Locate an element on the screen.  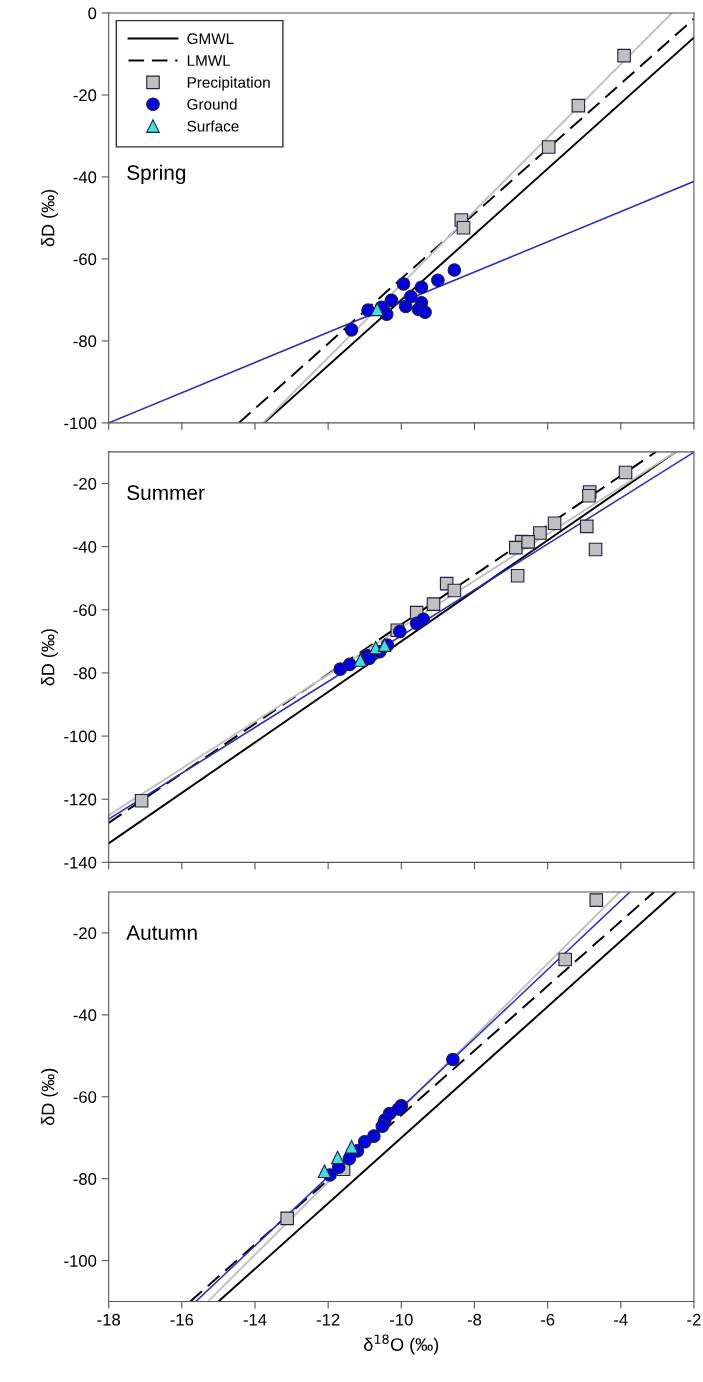
x-tick-label: -16 is located at coordinates (182, 1319).